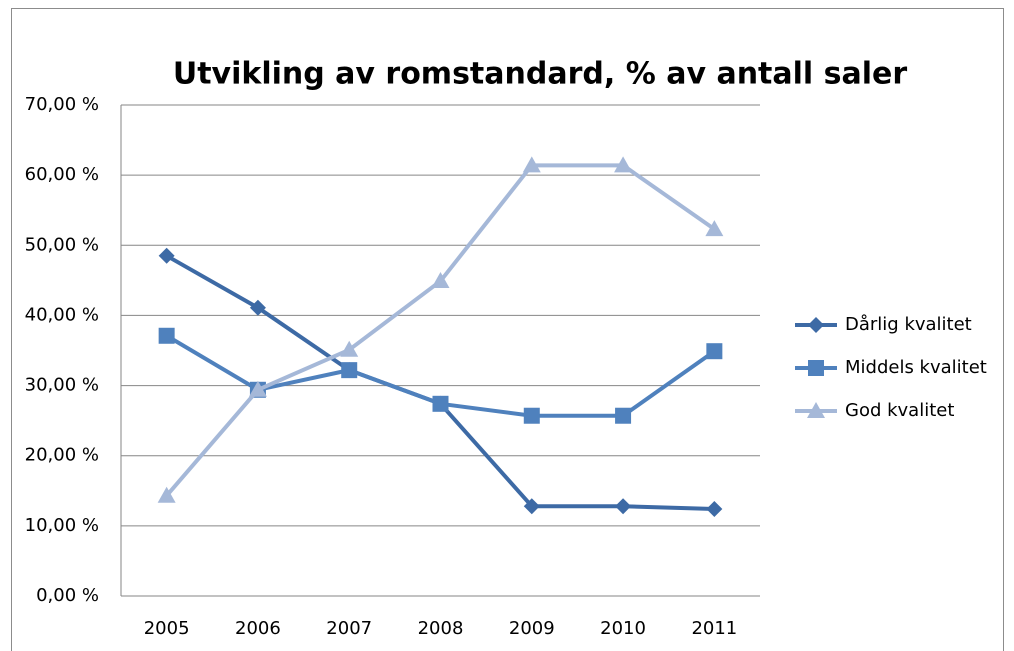 This screenshot has width=1014, height=651. What do you see at coordinates (62, 314) in the screenshot?
I see `y-tick-label: 40,00 %` at bounding box center [62, 314].